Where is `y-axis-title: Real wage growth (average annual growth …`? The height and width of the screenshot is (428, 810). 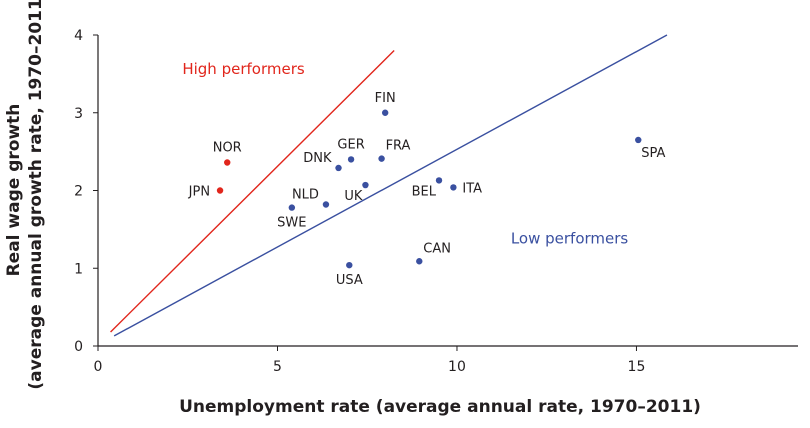 y-axis-title: Real wage growth (average annual growth … is located at coordinates (25, 195).